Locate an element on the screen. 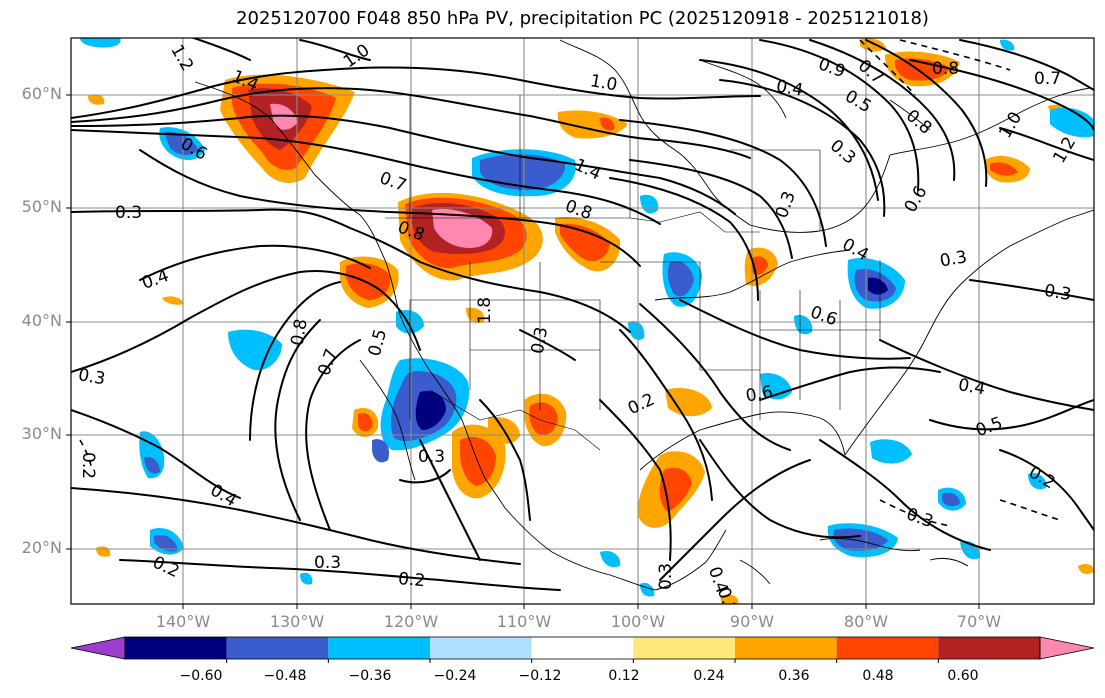  latitude-label: 40°N is located at coordinates (41, 320).